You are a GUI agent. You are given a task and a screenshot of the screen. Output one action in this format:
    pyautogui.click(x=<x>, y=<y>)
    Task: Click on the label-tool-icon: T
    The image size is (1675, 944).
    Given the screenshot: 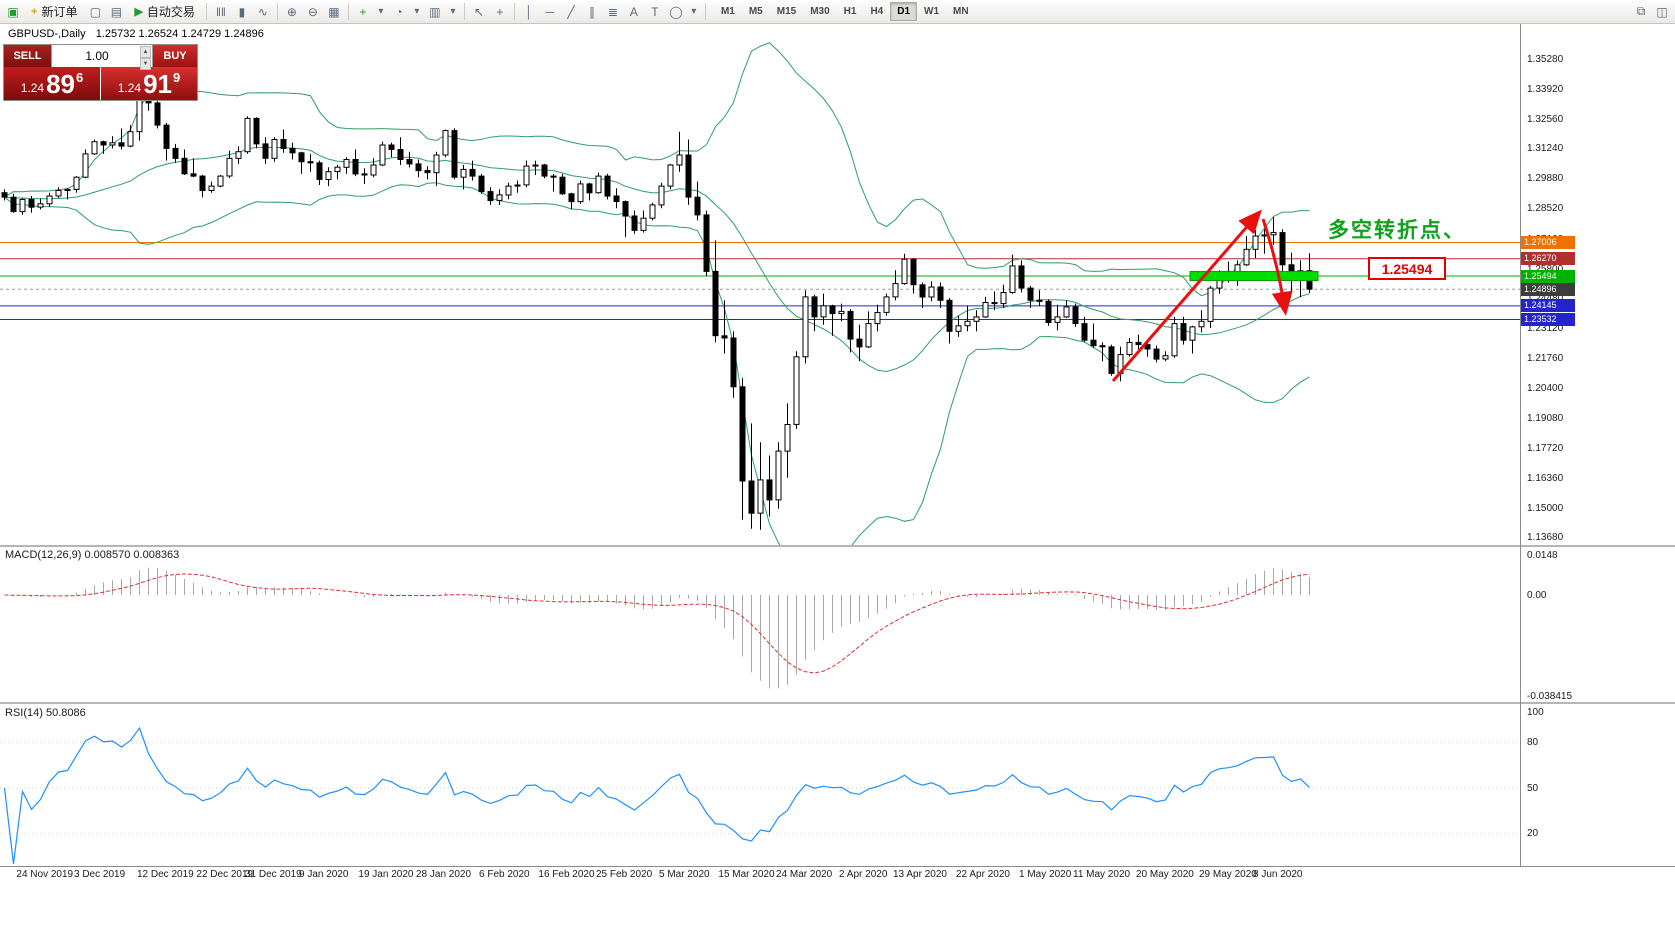 What is the action you would take?
    pyautogui.click(x=655, y=11)
    